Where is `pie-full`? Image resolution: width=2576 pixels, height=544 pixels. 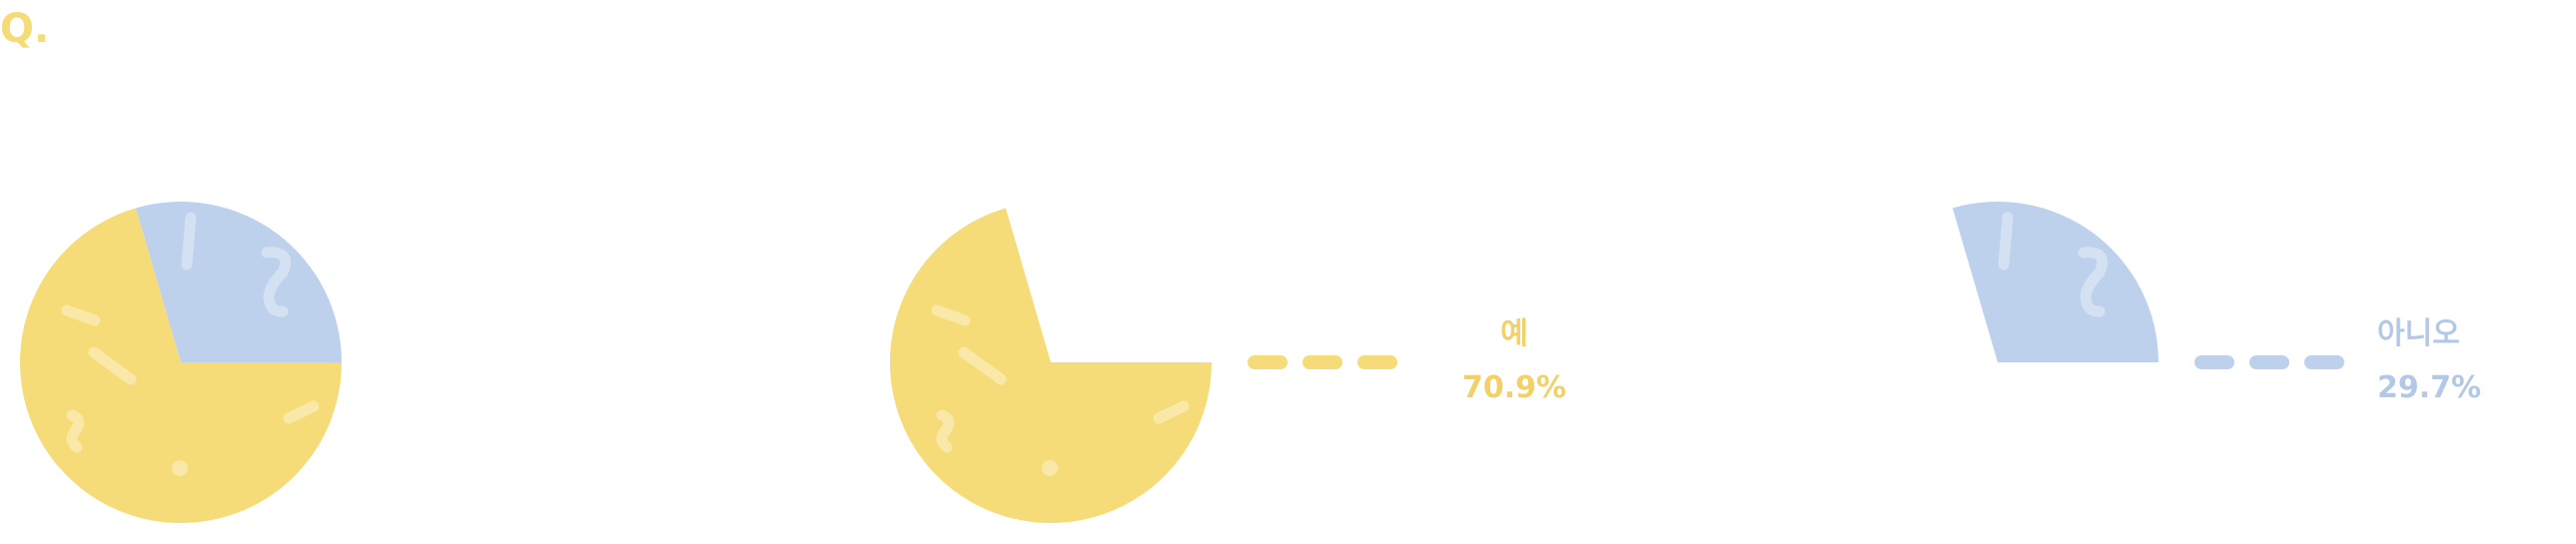 pie-full is located at coordinates (181, 363).